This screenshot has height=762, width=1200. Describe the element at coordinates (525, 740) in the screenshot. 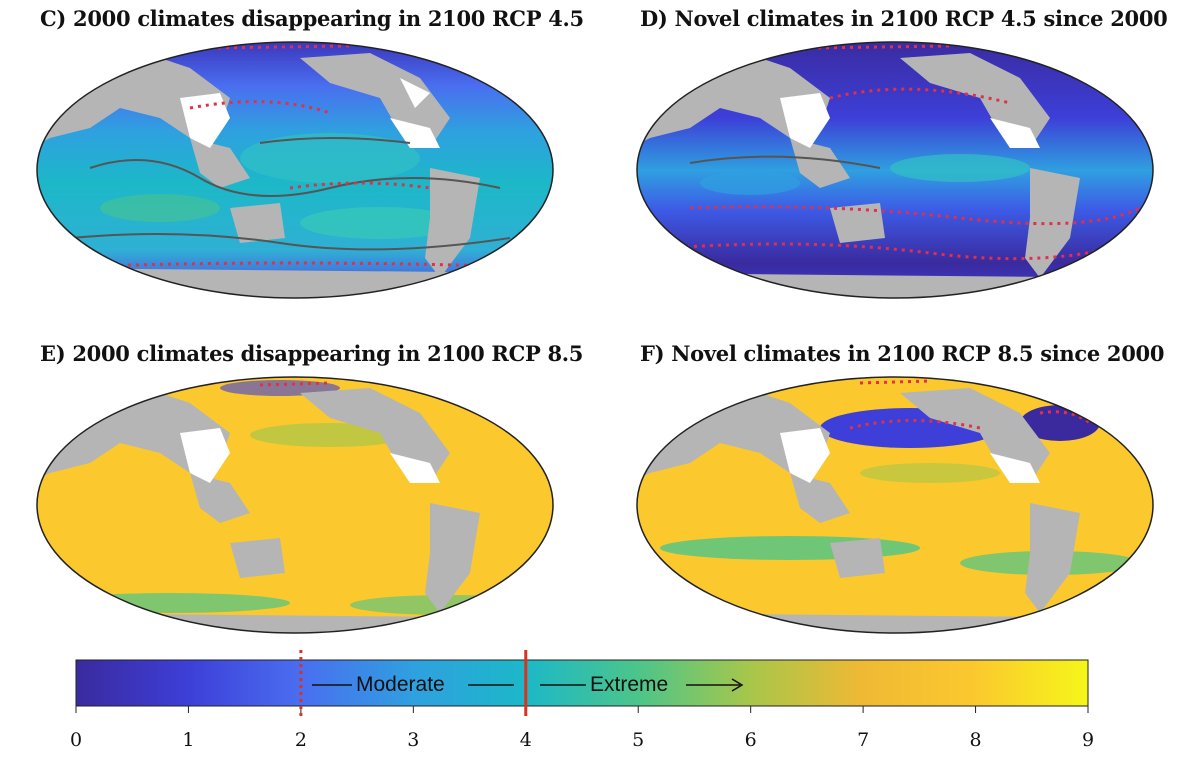

I see `colorbar-tick-label: 4` at that location.